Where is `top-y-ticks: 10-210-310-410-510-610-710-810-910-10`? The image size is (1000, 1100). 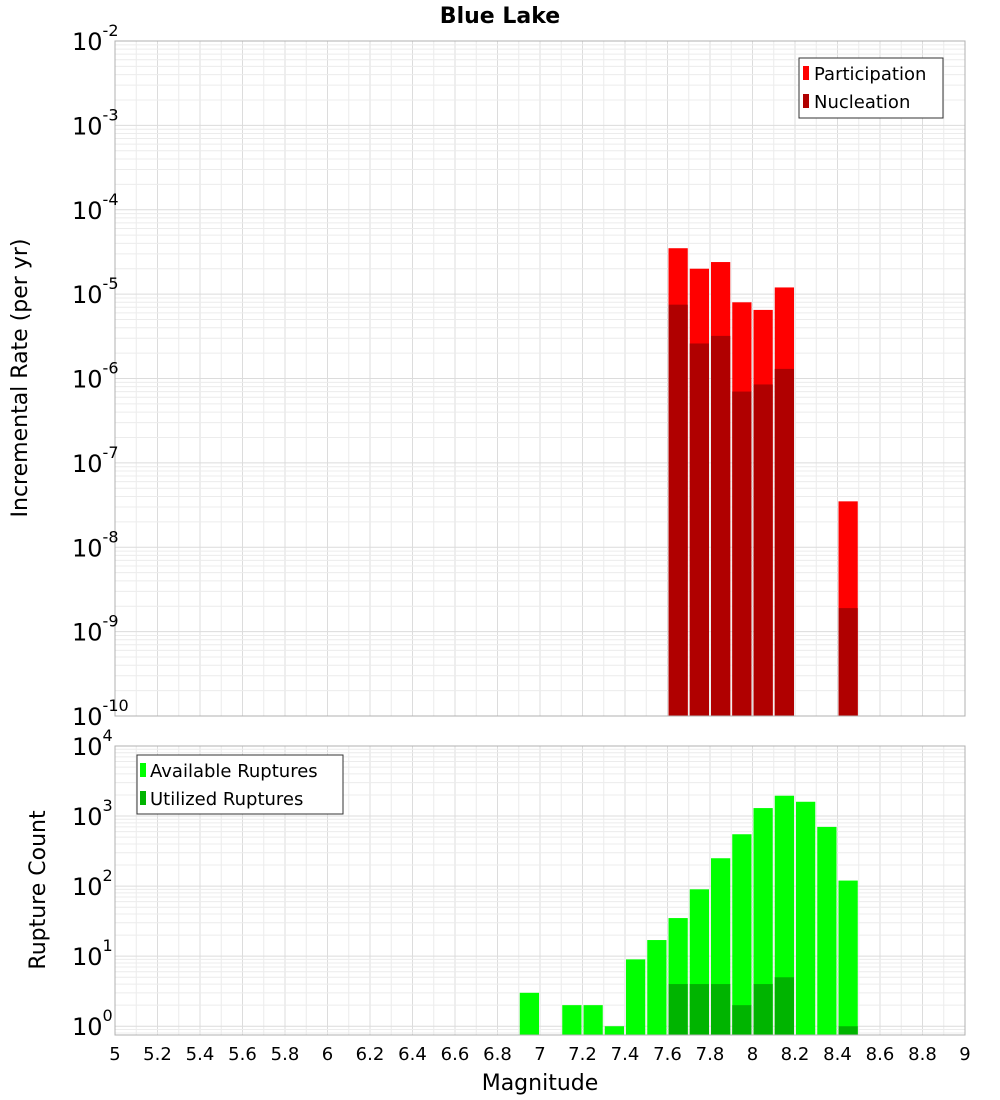
top-y-ticks: 10-210-310-410-510-610-710-810-910-10 is located at coordinates (100, 376).